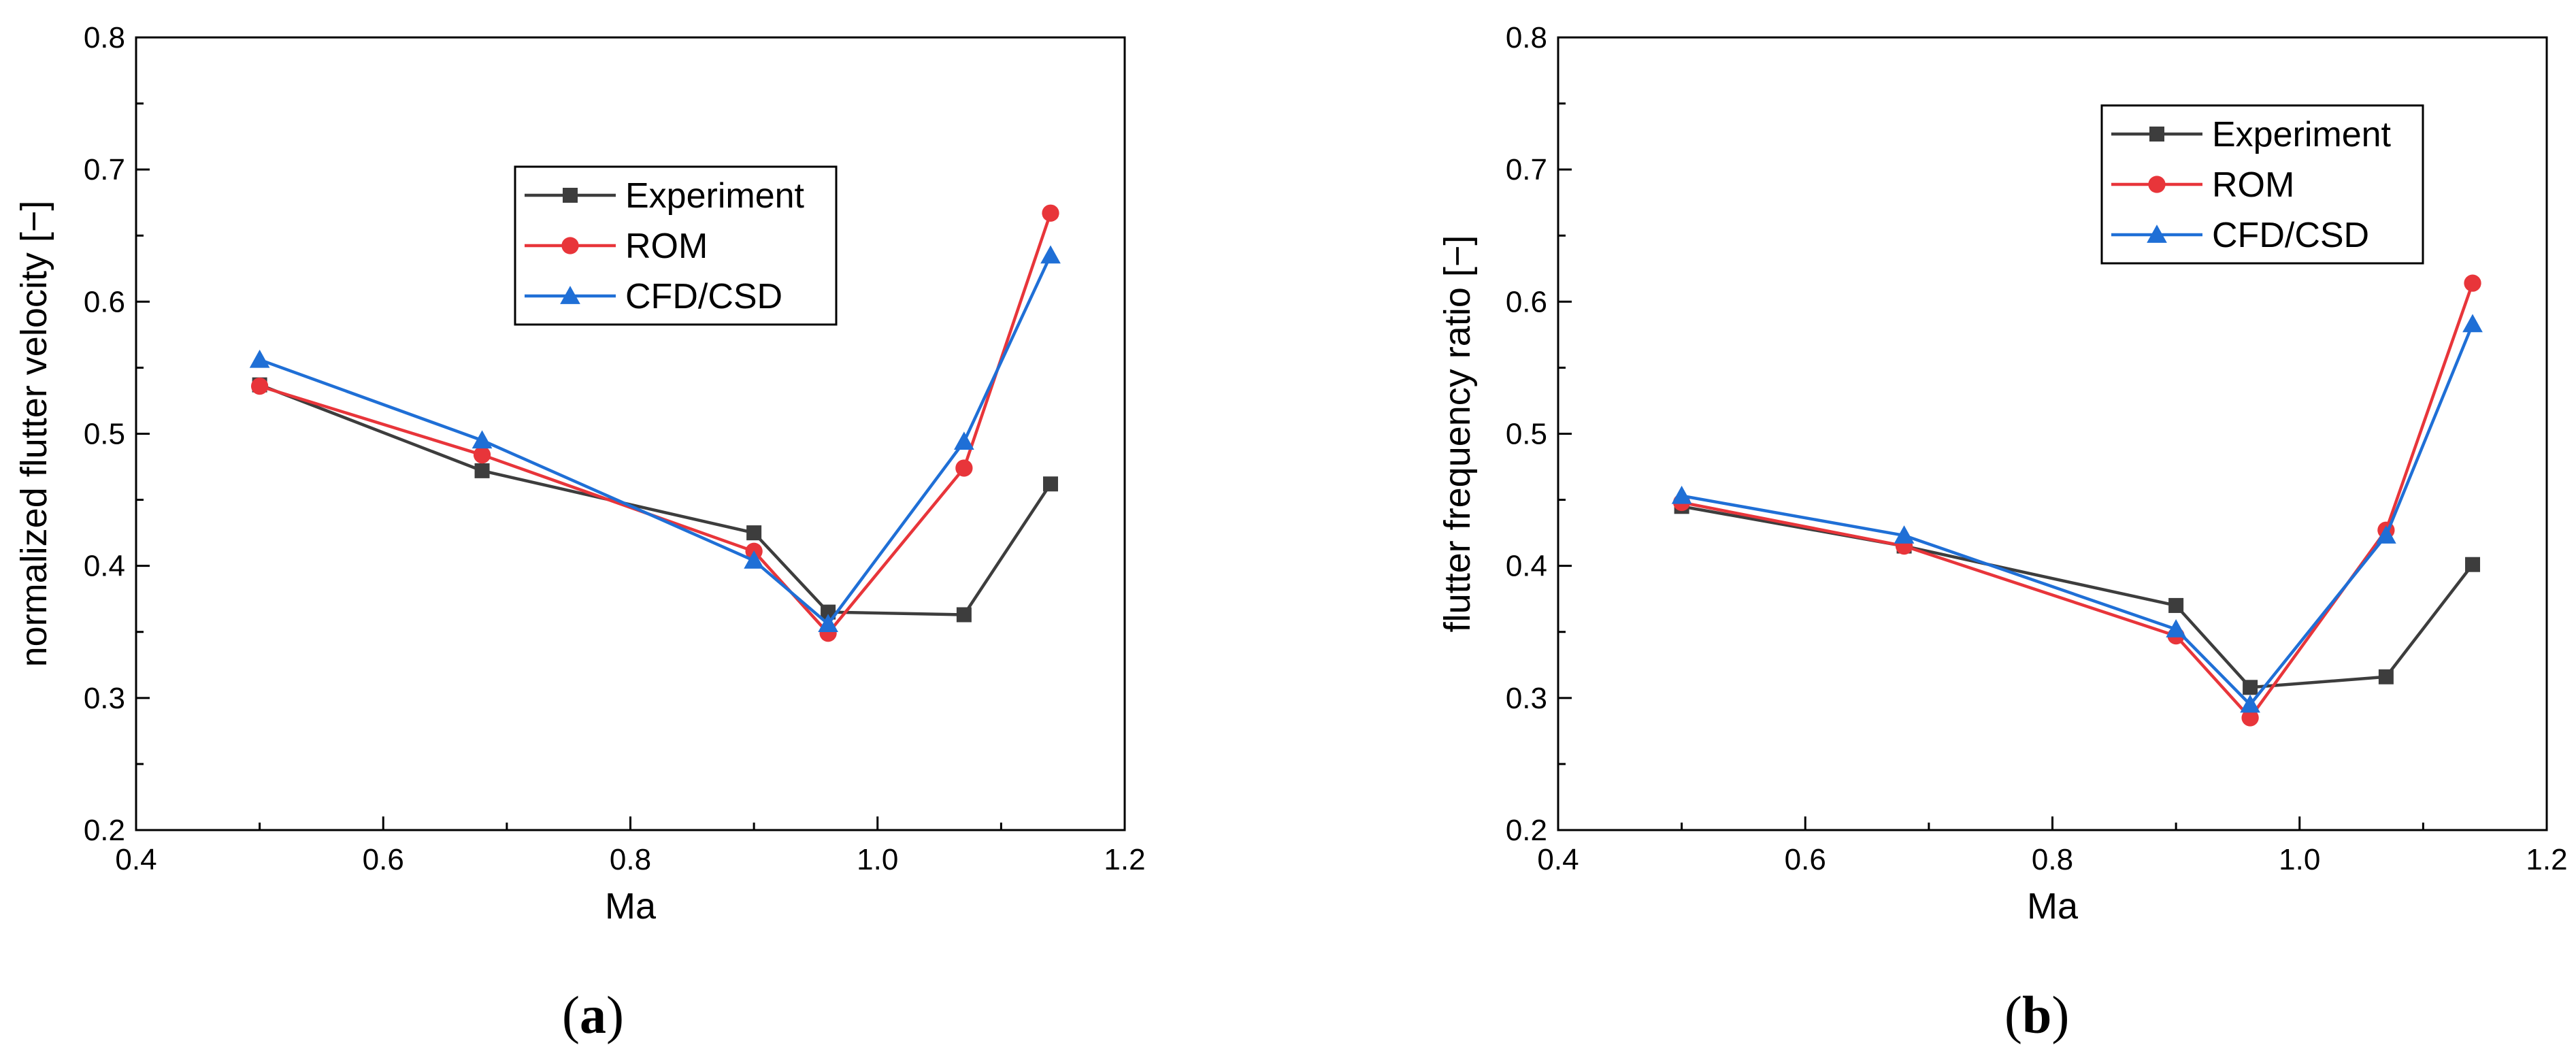  I want to click on caption-letter: a, so click(593, 1014).